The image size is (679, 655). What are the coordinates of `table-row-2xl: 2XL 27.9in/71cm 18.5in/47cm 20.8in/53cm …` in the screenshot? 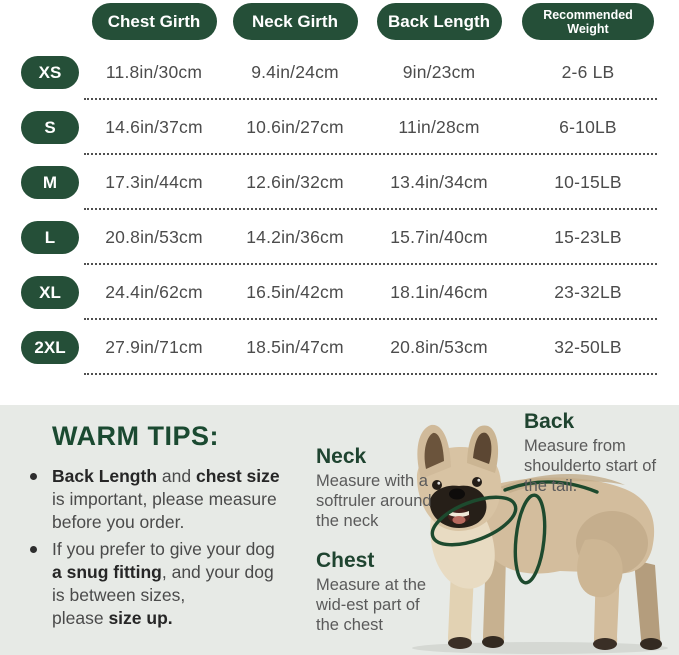 It's located at (339, 347).